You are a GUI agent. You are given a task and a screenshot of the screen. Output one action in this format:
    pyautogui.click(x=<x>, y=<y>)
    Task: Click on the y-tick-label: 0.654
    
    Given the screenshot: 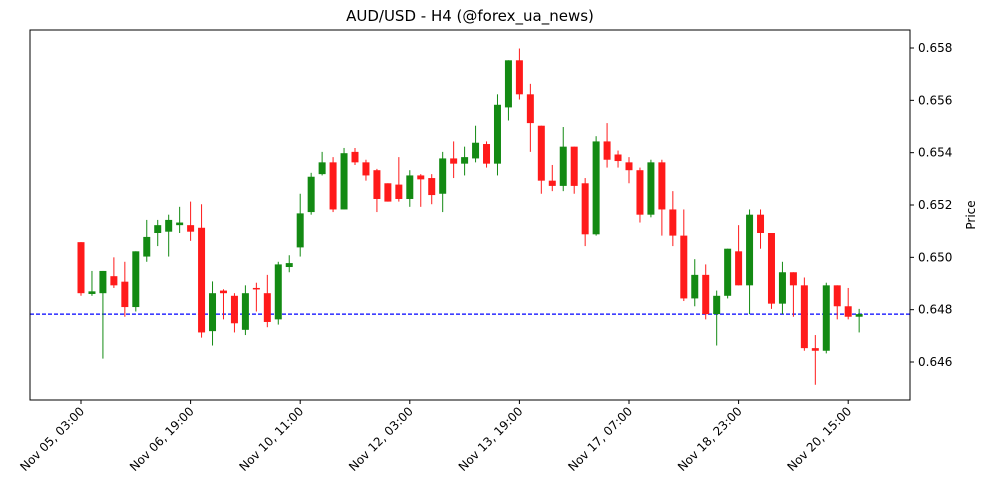 What is the action you would take?
    pyautogui.click(x=935, y=153)
    